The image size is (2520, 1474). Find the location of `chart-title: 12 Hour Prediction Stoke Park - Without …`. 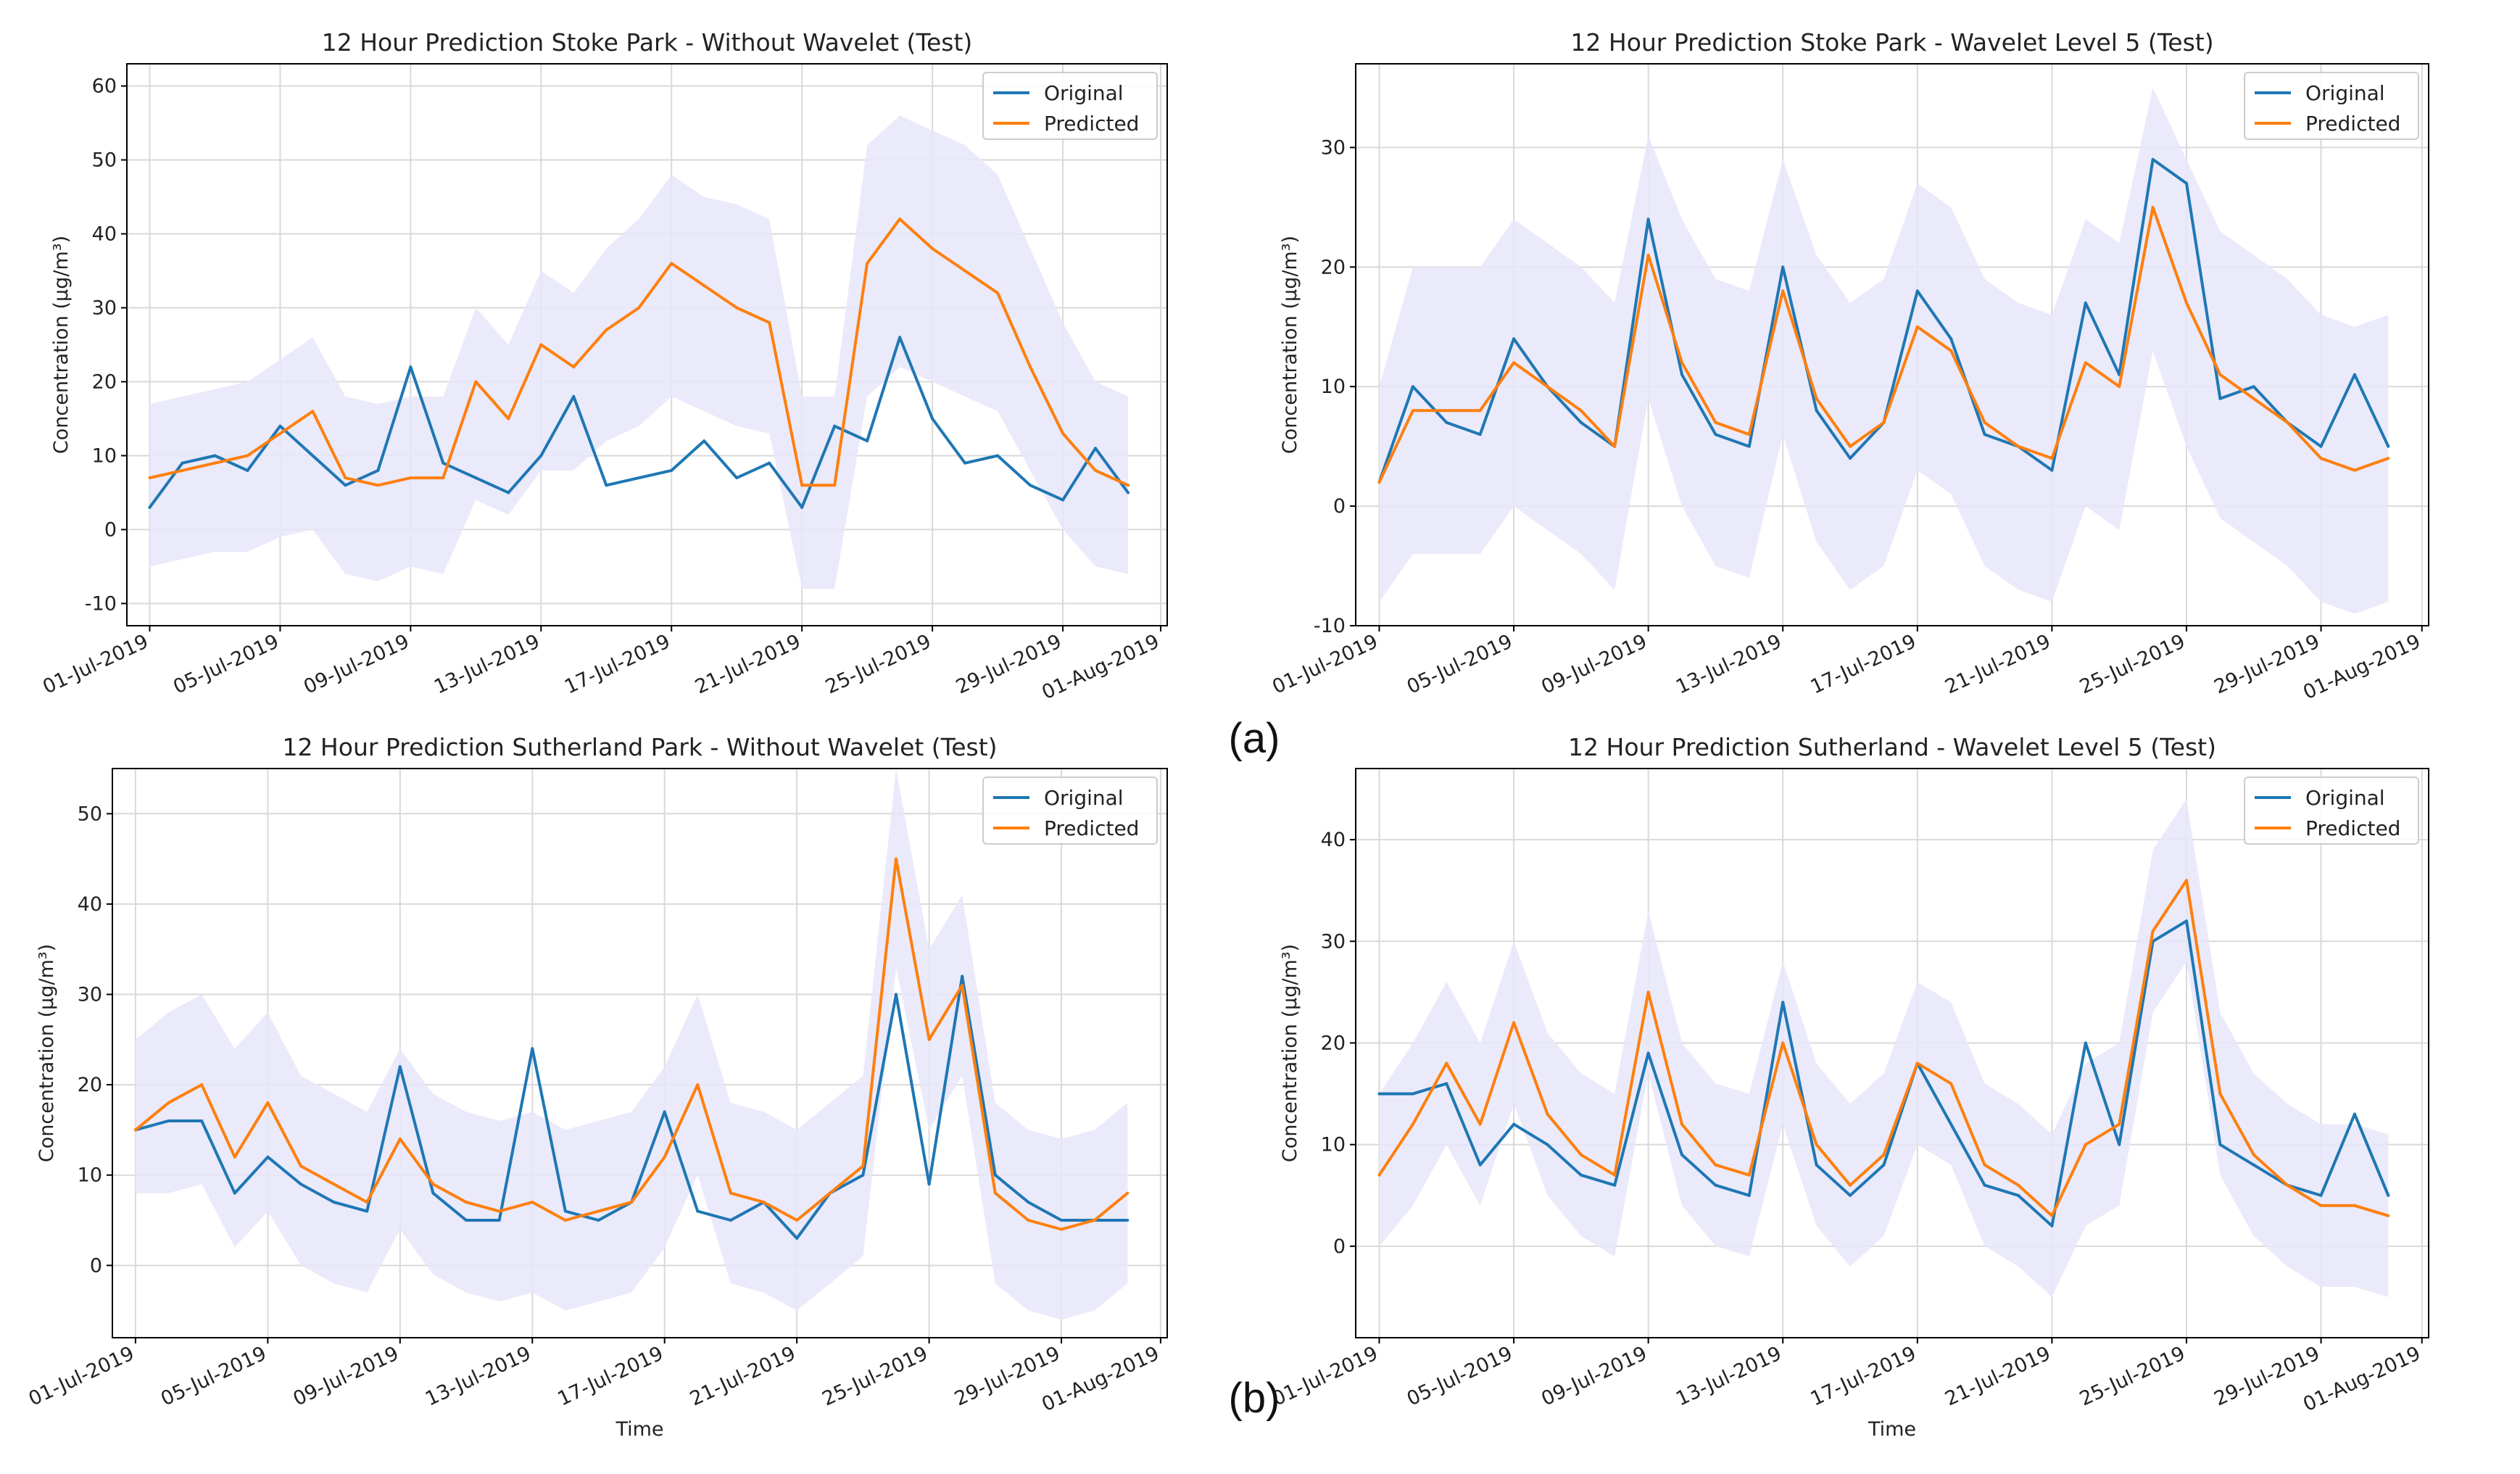

chart-title: 12 Hour Prediction Stoke Park - Without … is located at coordinates (647, 42).